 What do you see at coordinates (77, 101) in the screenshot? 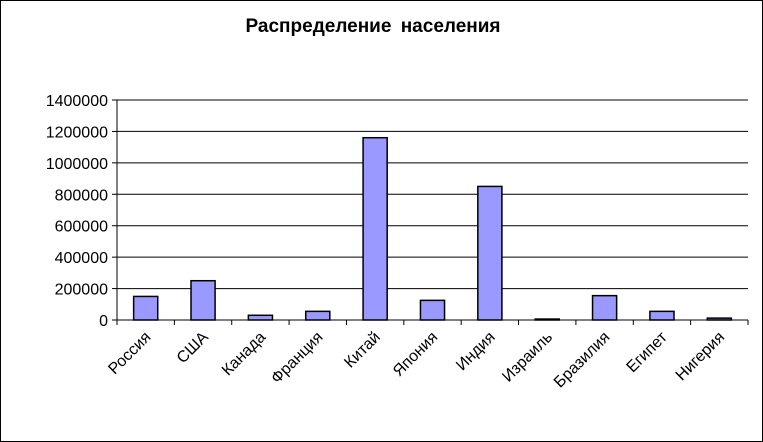
I see `y-tick-label: 1400000` at bounding box center [77, 101].